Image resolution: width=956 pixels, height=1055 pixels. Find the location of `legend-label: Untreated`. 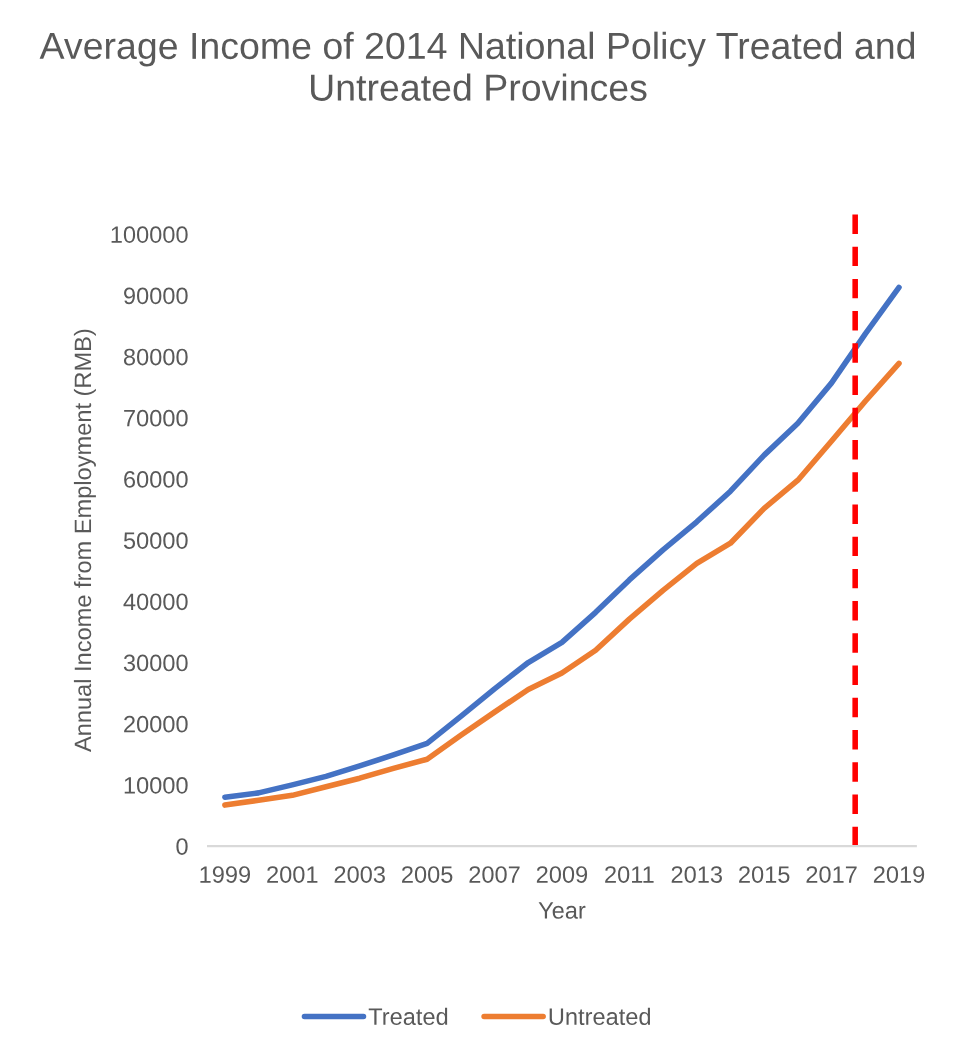

legend-label: Untreated is located at coordinates (600, 1016).